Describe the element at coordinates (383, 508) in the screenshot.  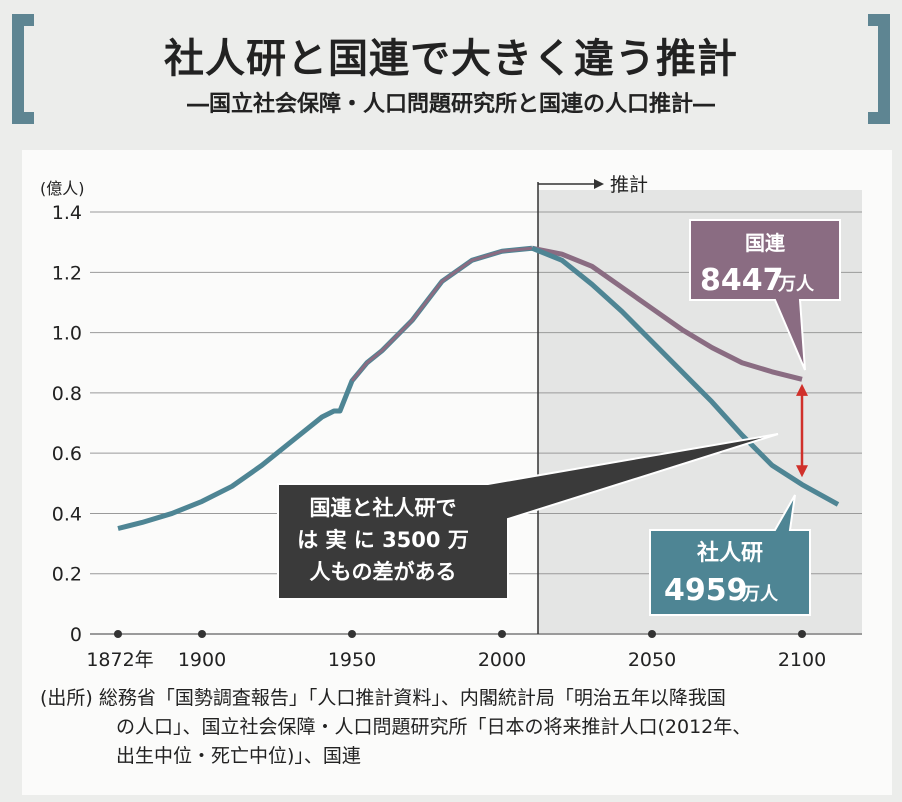
I see `gap-callout-text: 国連と社人研で` at that location.